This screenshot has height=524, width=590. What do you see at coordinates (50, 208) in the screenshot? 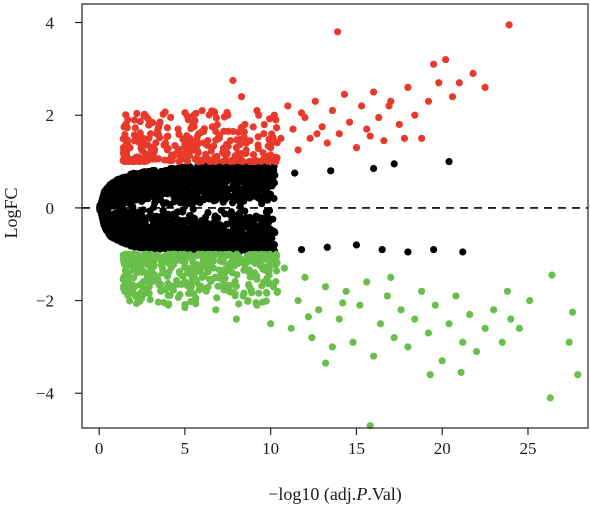
I see `y-tick-label: 0` at bounding box center [50, 208].